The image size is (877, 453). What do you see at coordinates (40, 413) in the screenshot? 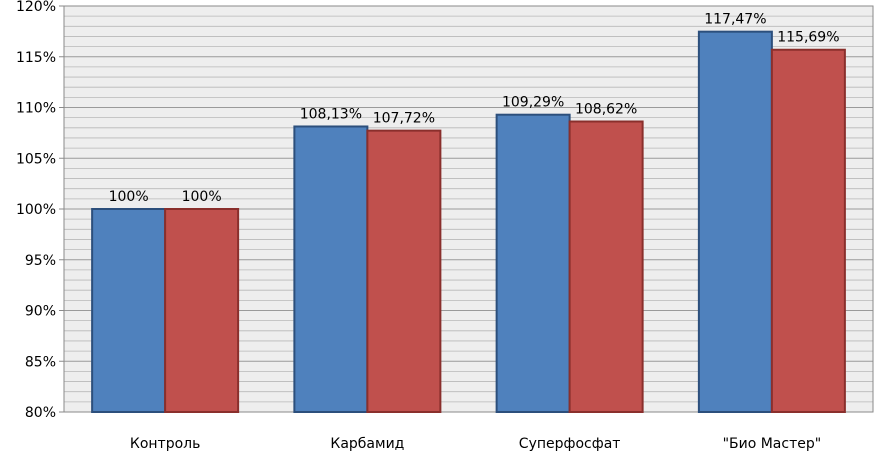
I see `y-tick-label: 80%` at bounding box center [40, 413].